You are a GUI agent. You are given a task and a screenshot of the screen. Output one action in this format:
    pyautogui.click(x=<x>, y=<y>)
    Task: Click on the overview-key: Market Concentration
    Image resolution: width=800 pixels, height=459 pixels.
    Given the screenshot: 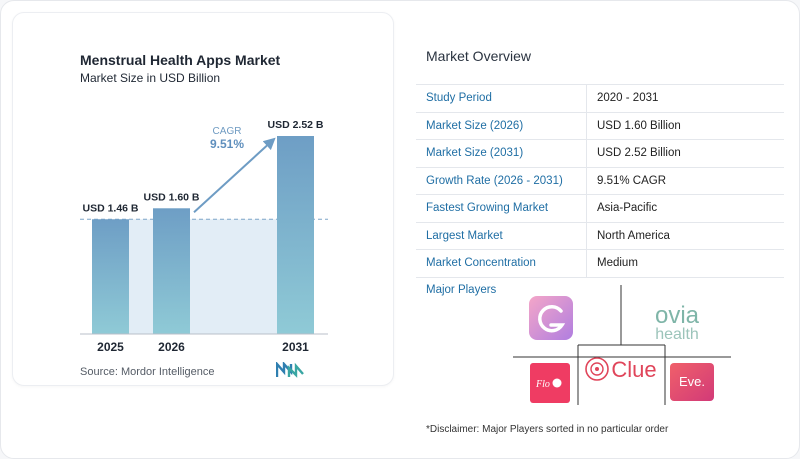 What is the action you would take?
    pyautogui.click(x=501, y=263)
    